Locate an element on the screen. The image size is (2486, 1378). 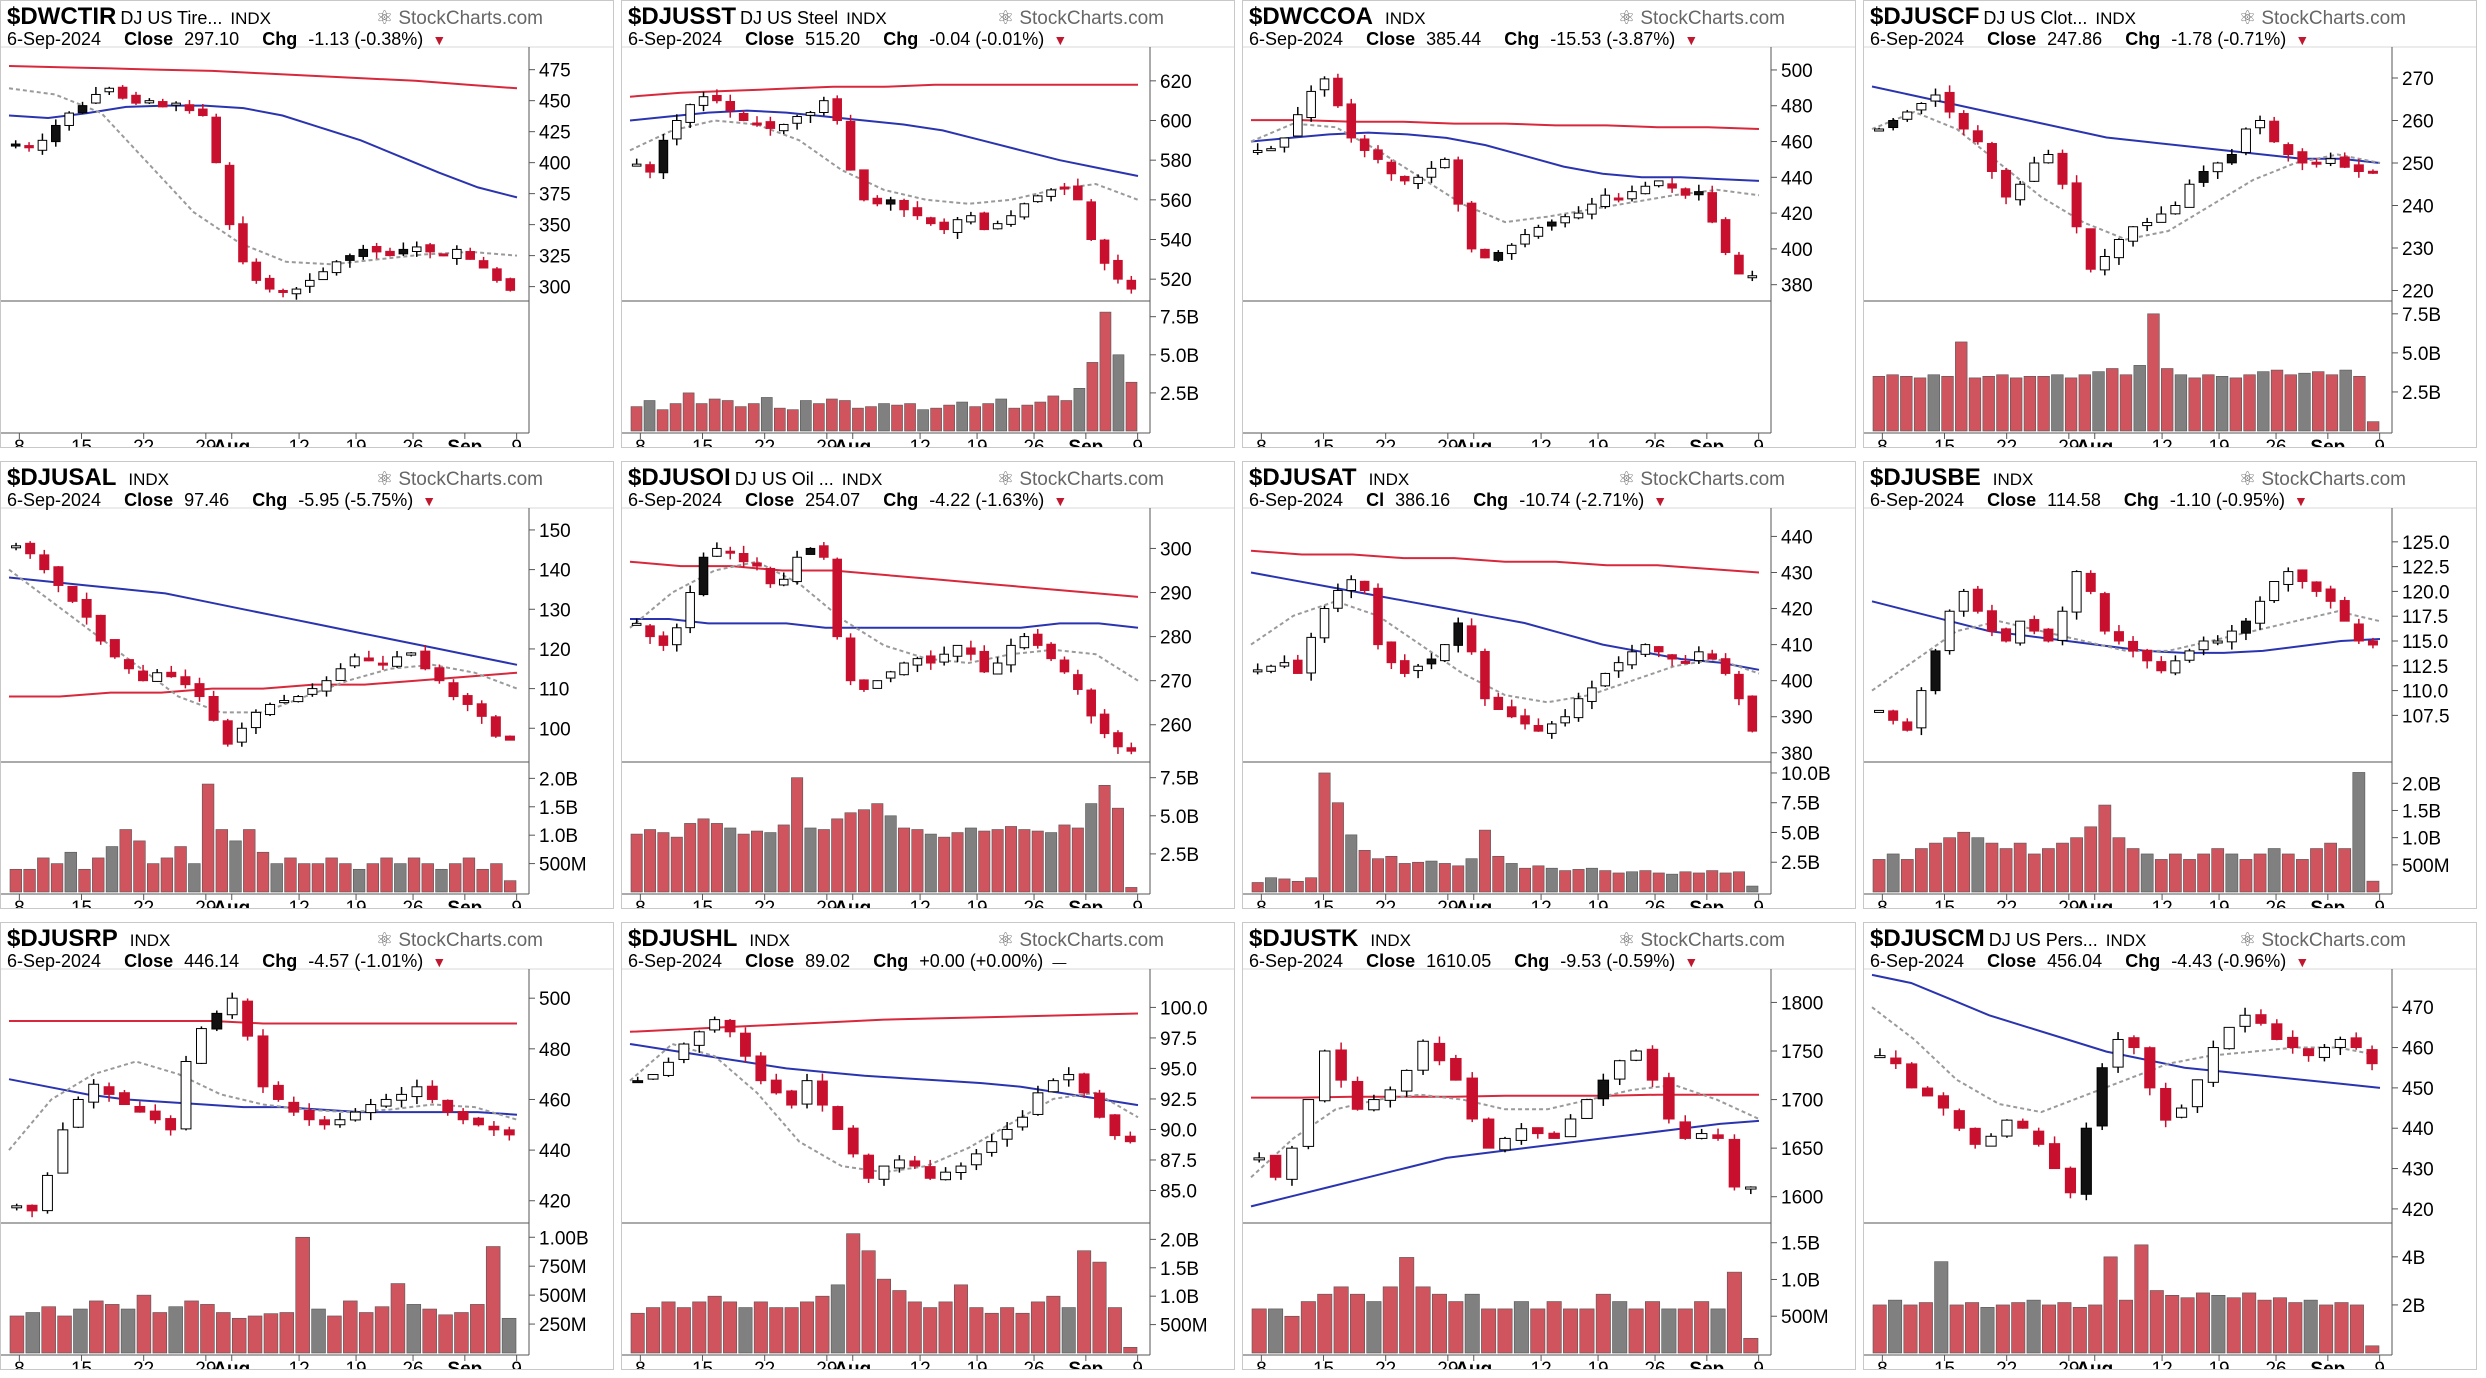
x-tick-label: 22 is located at coordinates (1385, 1364).